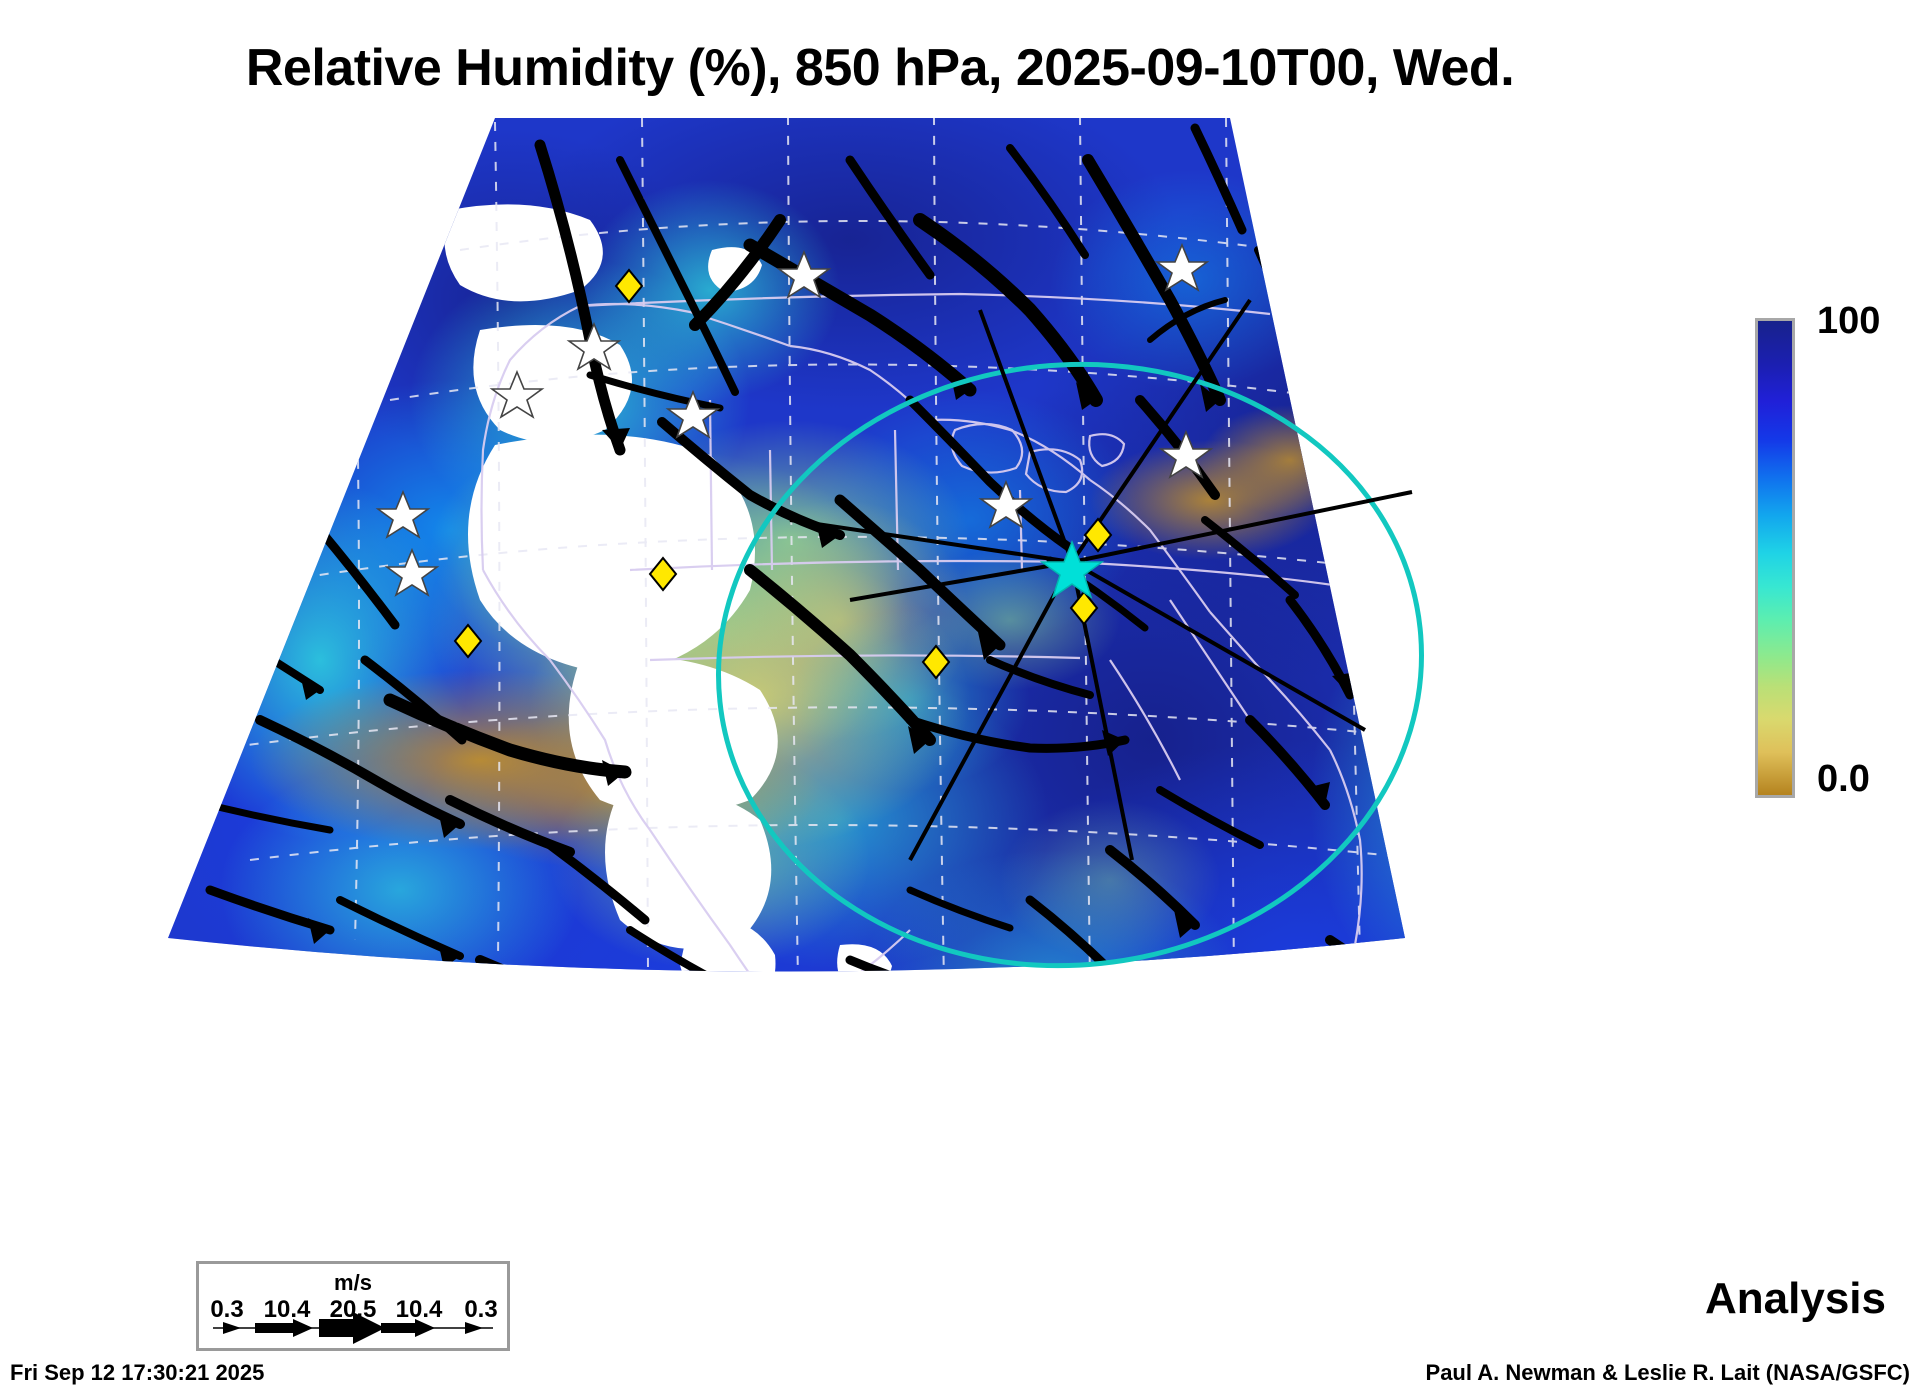 This screenshot has width=1926, height=1394. What do you see at coordinates (287, 1309) in the screenshot?
I see `wind-legend-value-2: 10.4` at bounding box center [287, 1309].